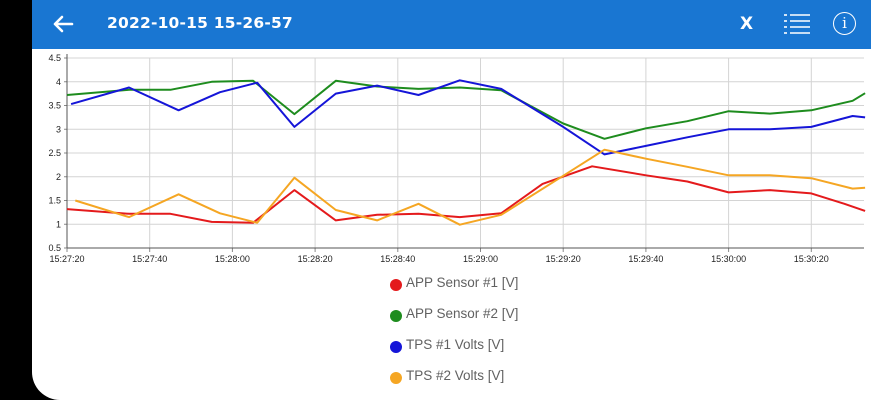 The height and width of the screenshot is (400, 871). Describe the element at coordinates (66, 259) in the screenshot. I see `x-tick-label: 15:27:20` at that location.